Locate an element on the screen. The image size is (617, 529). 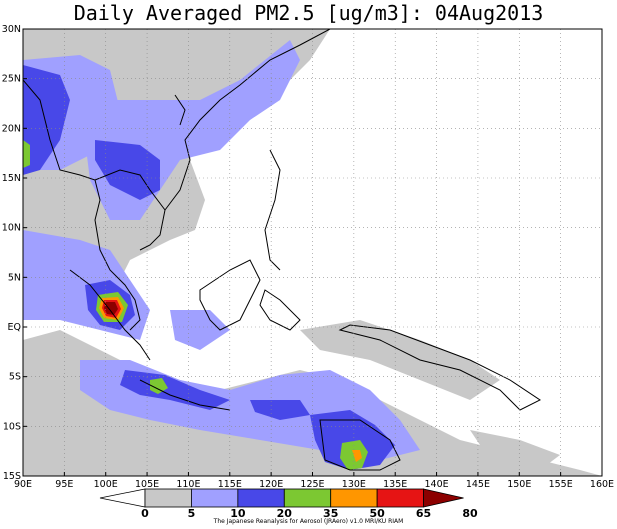
lon-tick-label: 90E is located at coordinates (23, 484).